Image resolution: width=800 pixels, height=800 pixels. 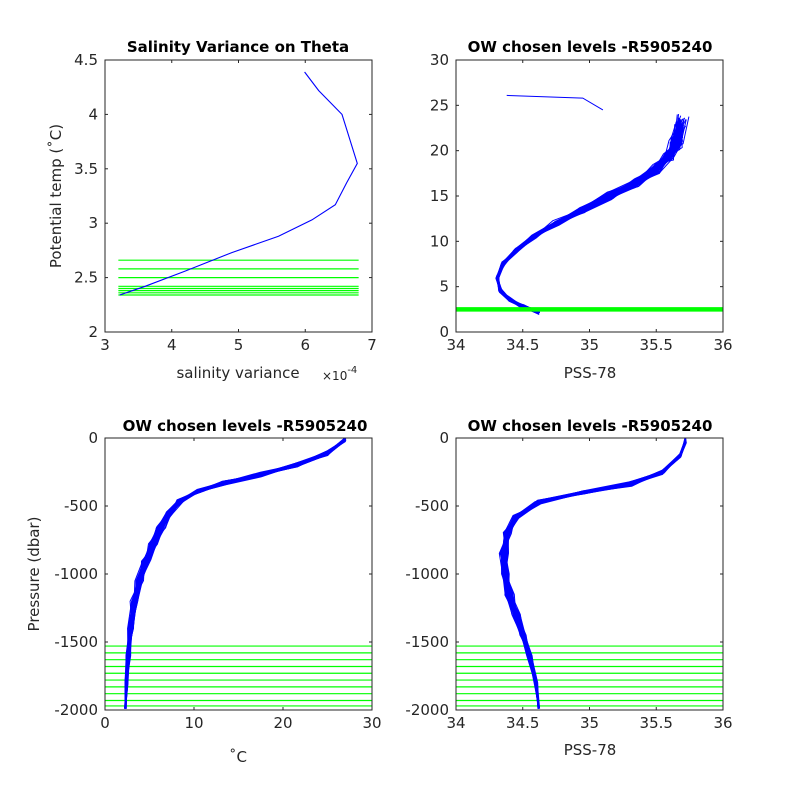 I want to click on y-tick-label: 3, so click(x=93, y=223).